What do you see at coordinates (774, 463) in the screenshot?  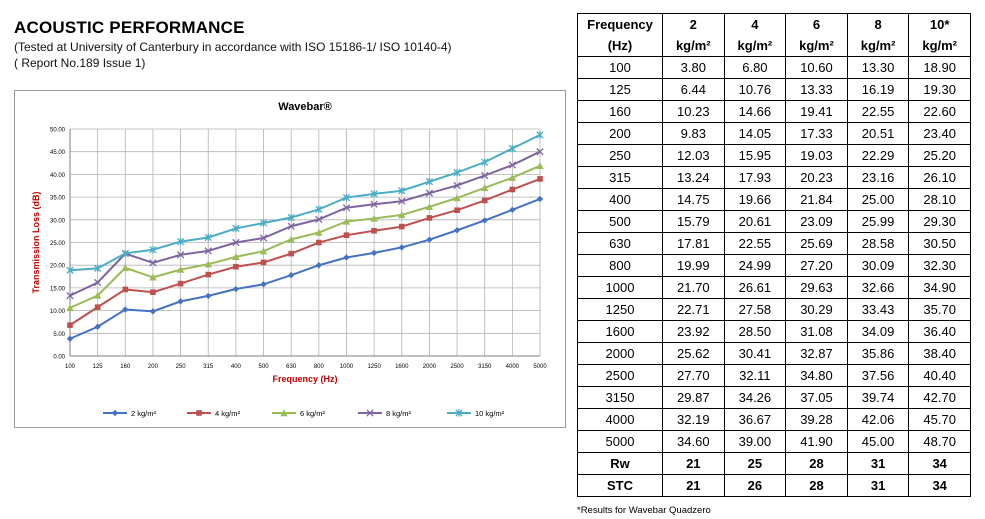 I see `table-rating-row: Rw 21 25 28 31 34` at bounding box center [774, 463].